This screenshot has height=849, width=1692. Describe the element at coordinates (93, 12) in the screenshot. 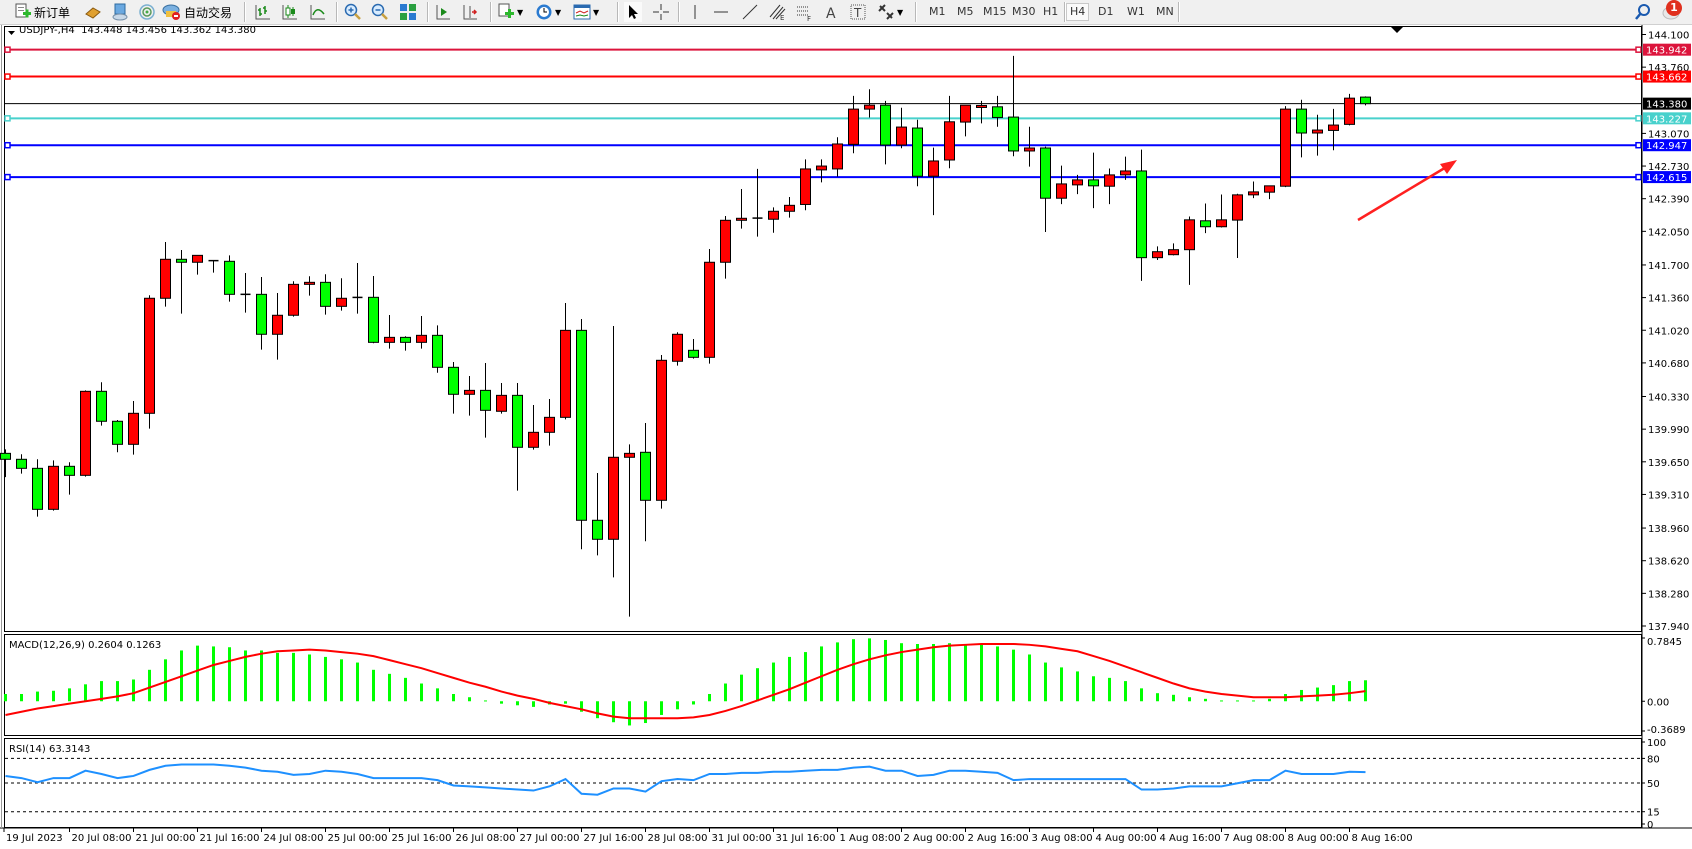

I see `market-watch-button` at that location.